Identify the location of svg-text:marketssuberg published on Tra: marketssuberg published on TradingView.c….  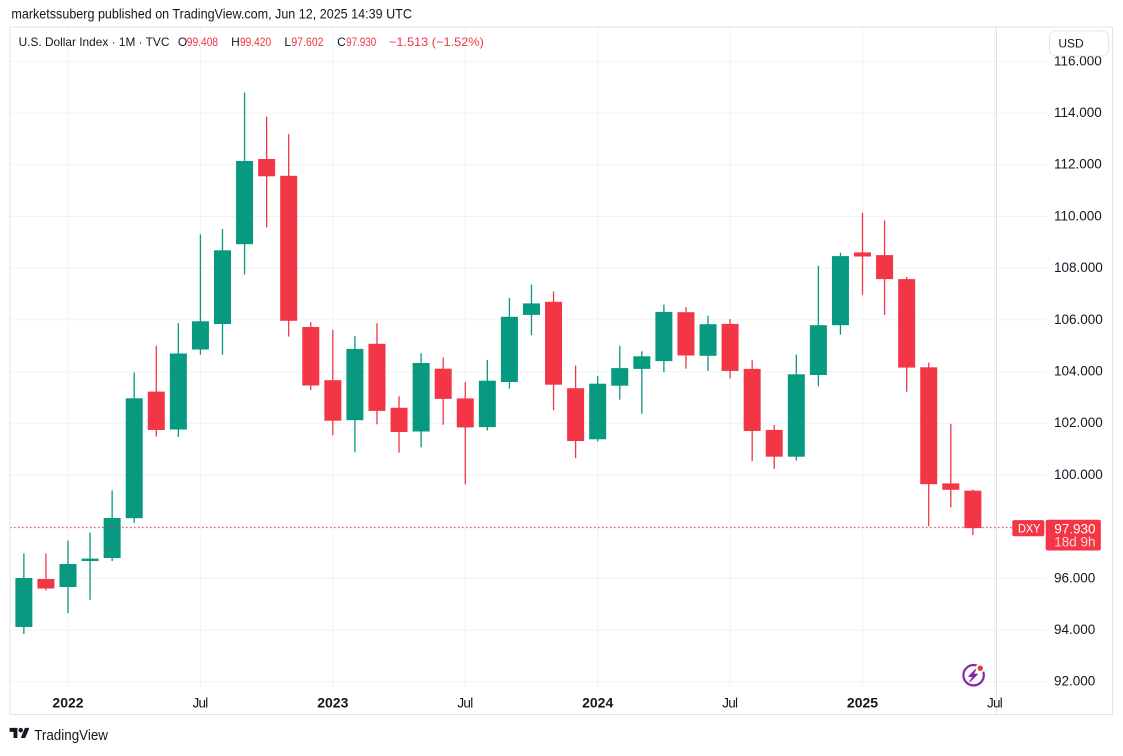
(211, 13).